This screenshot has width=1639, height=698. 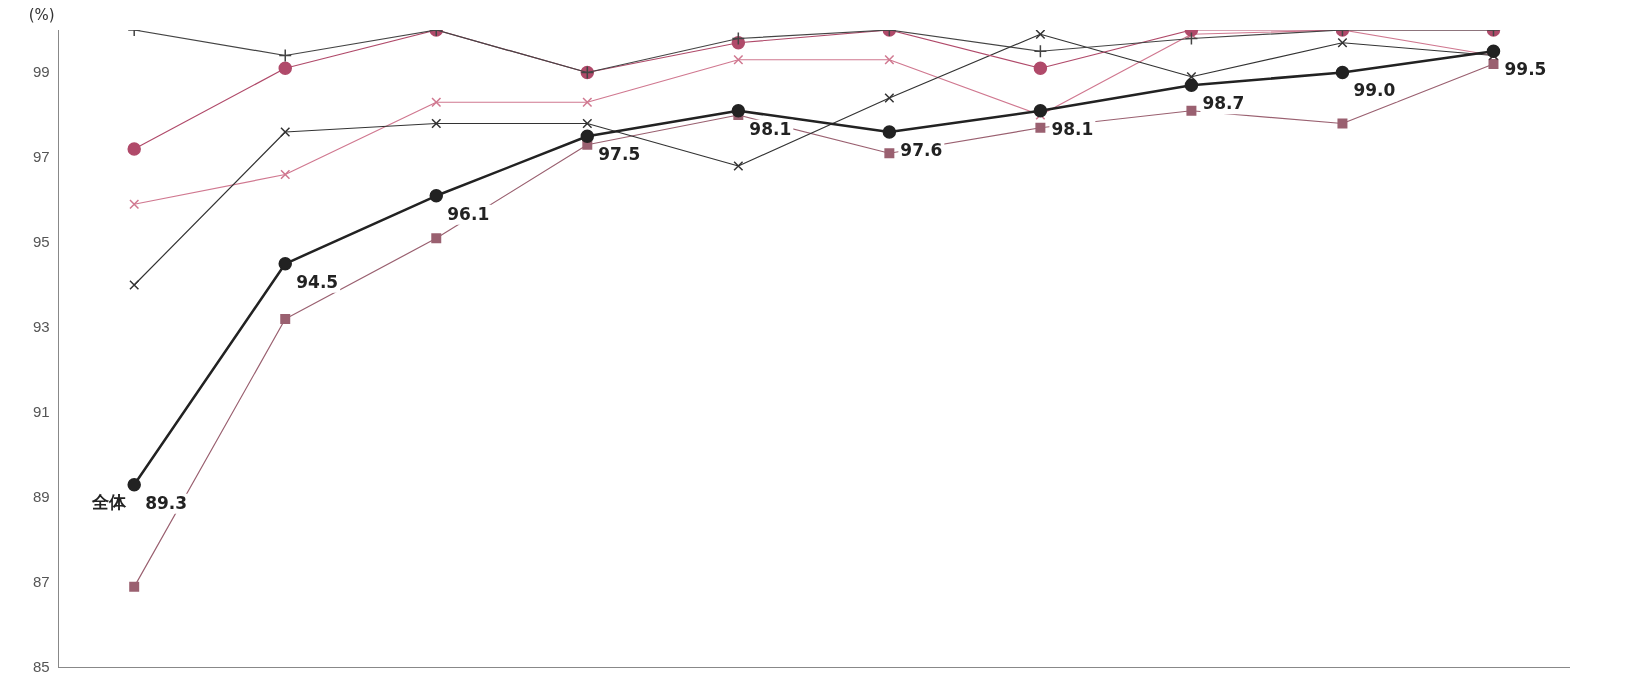 What do you see at coordinates (109, 501) in the screenshot?
I see `series-label: 全体` at bounding box center [109, 501].